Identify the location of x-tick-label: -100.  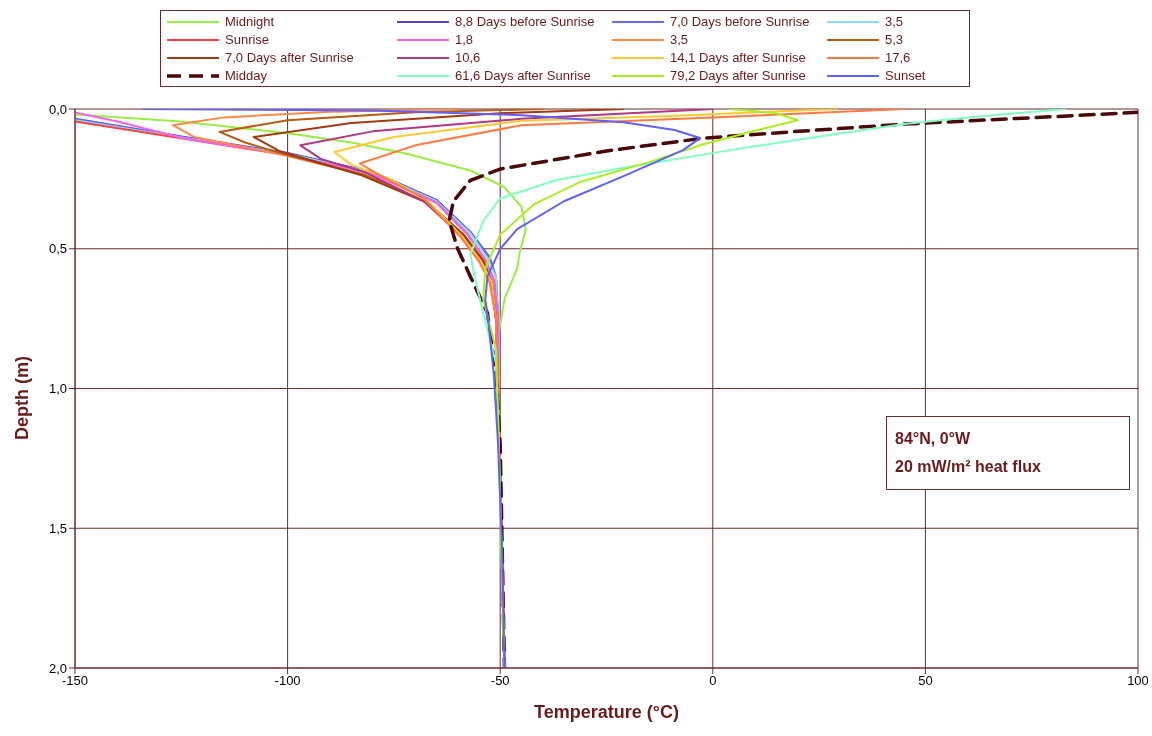
(287, 681).